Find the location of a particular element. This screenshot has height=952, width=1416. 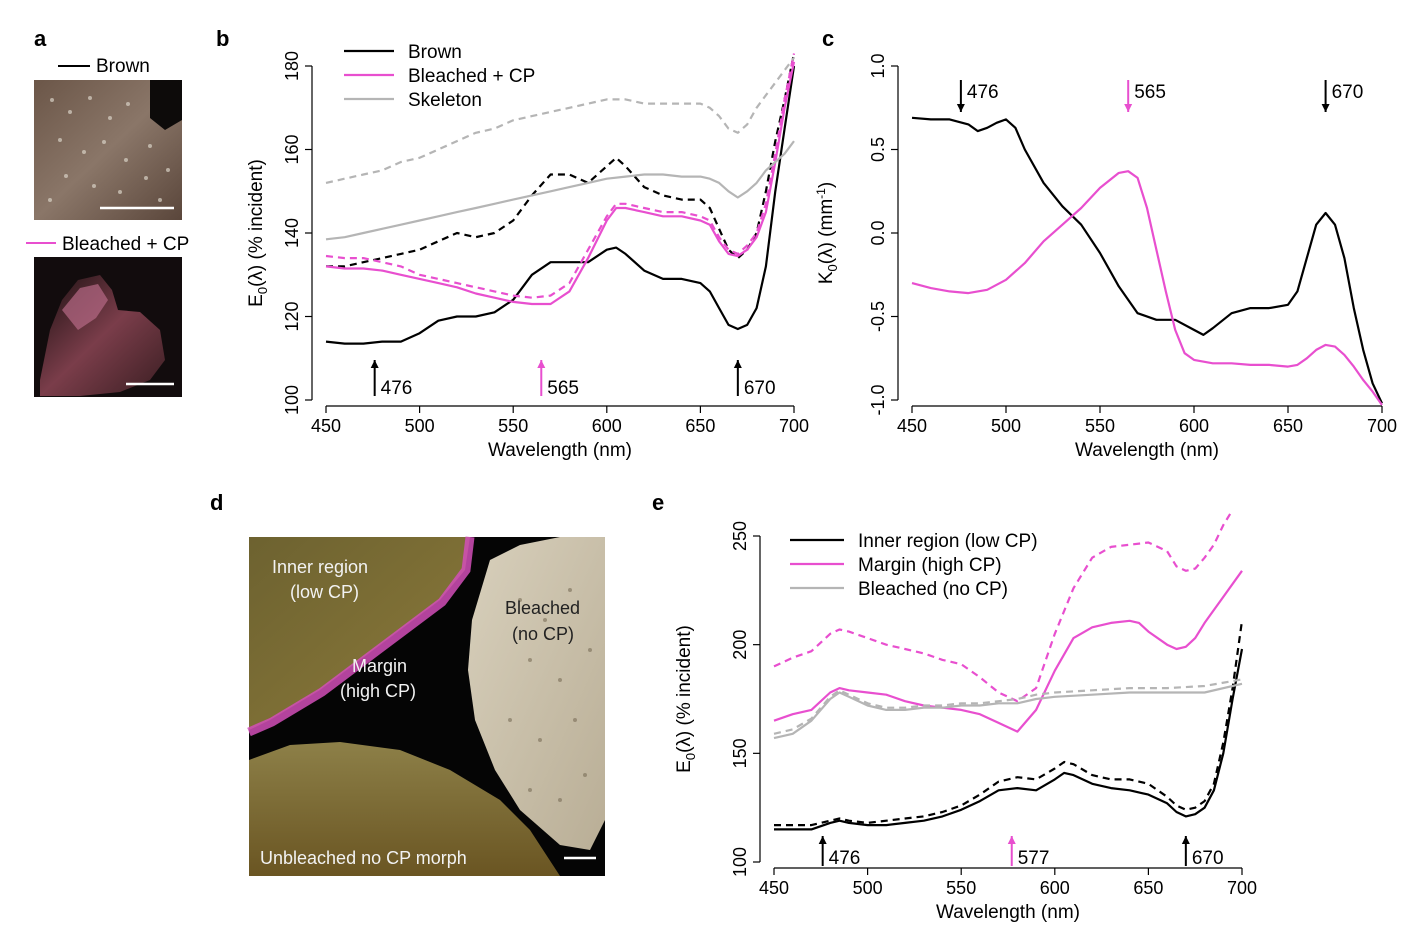

legend-label: Bleached (no CP) is located at coordinates (933, 589).